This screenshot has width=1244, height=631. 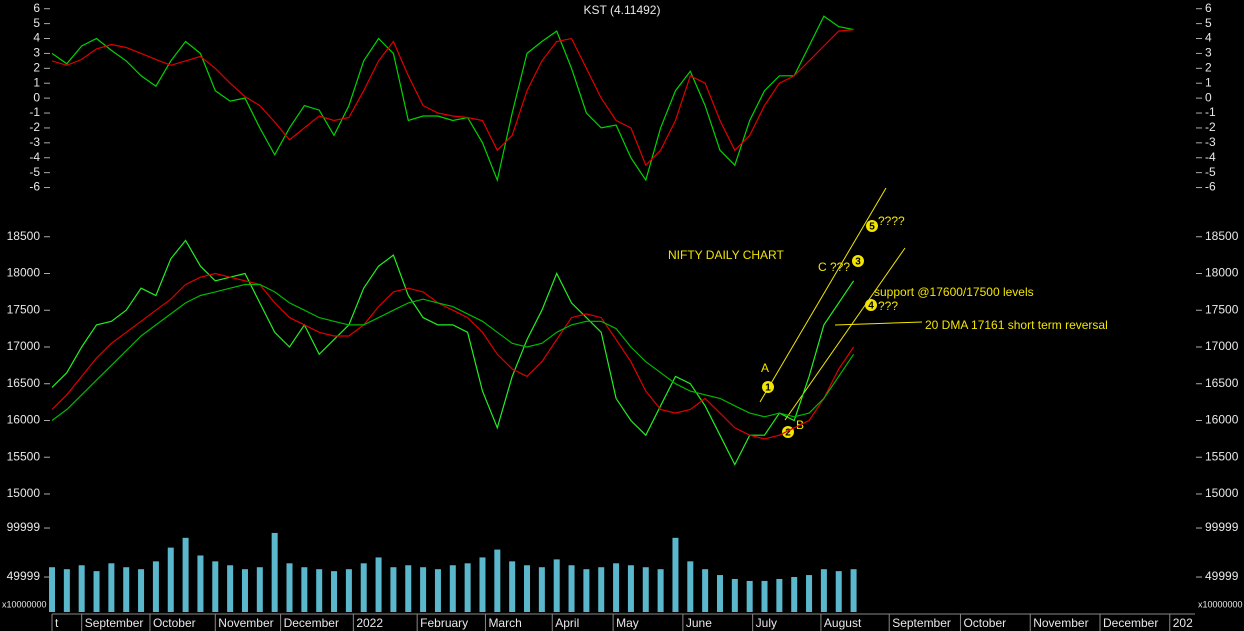 I want to click on wave-number: 5, so click(x=872, y=227).